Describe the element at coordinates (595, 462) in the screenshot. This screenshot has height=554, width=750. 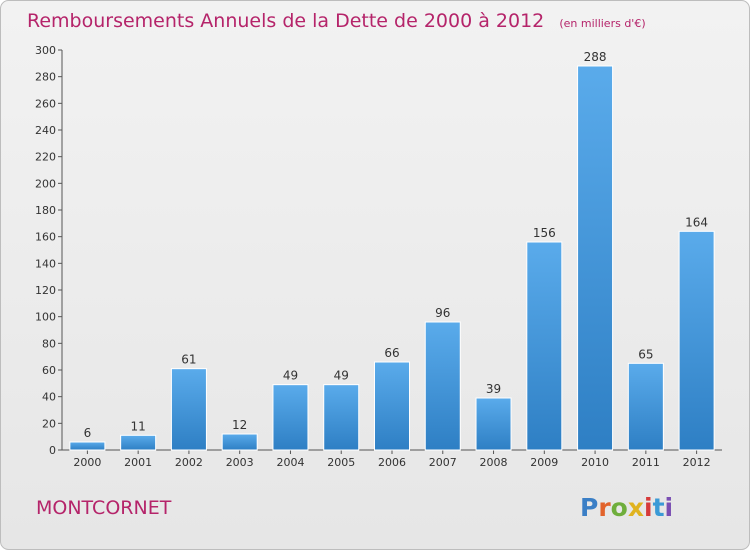
I see `x-tick-label: 2010` at that location.